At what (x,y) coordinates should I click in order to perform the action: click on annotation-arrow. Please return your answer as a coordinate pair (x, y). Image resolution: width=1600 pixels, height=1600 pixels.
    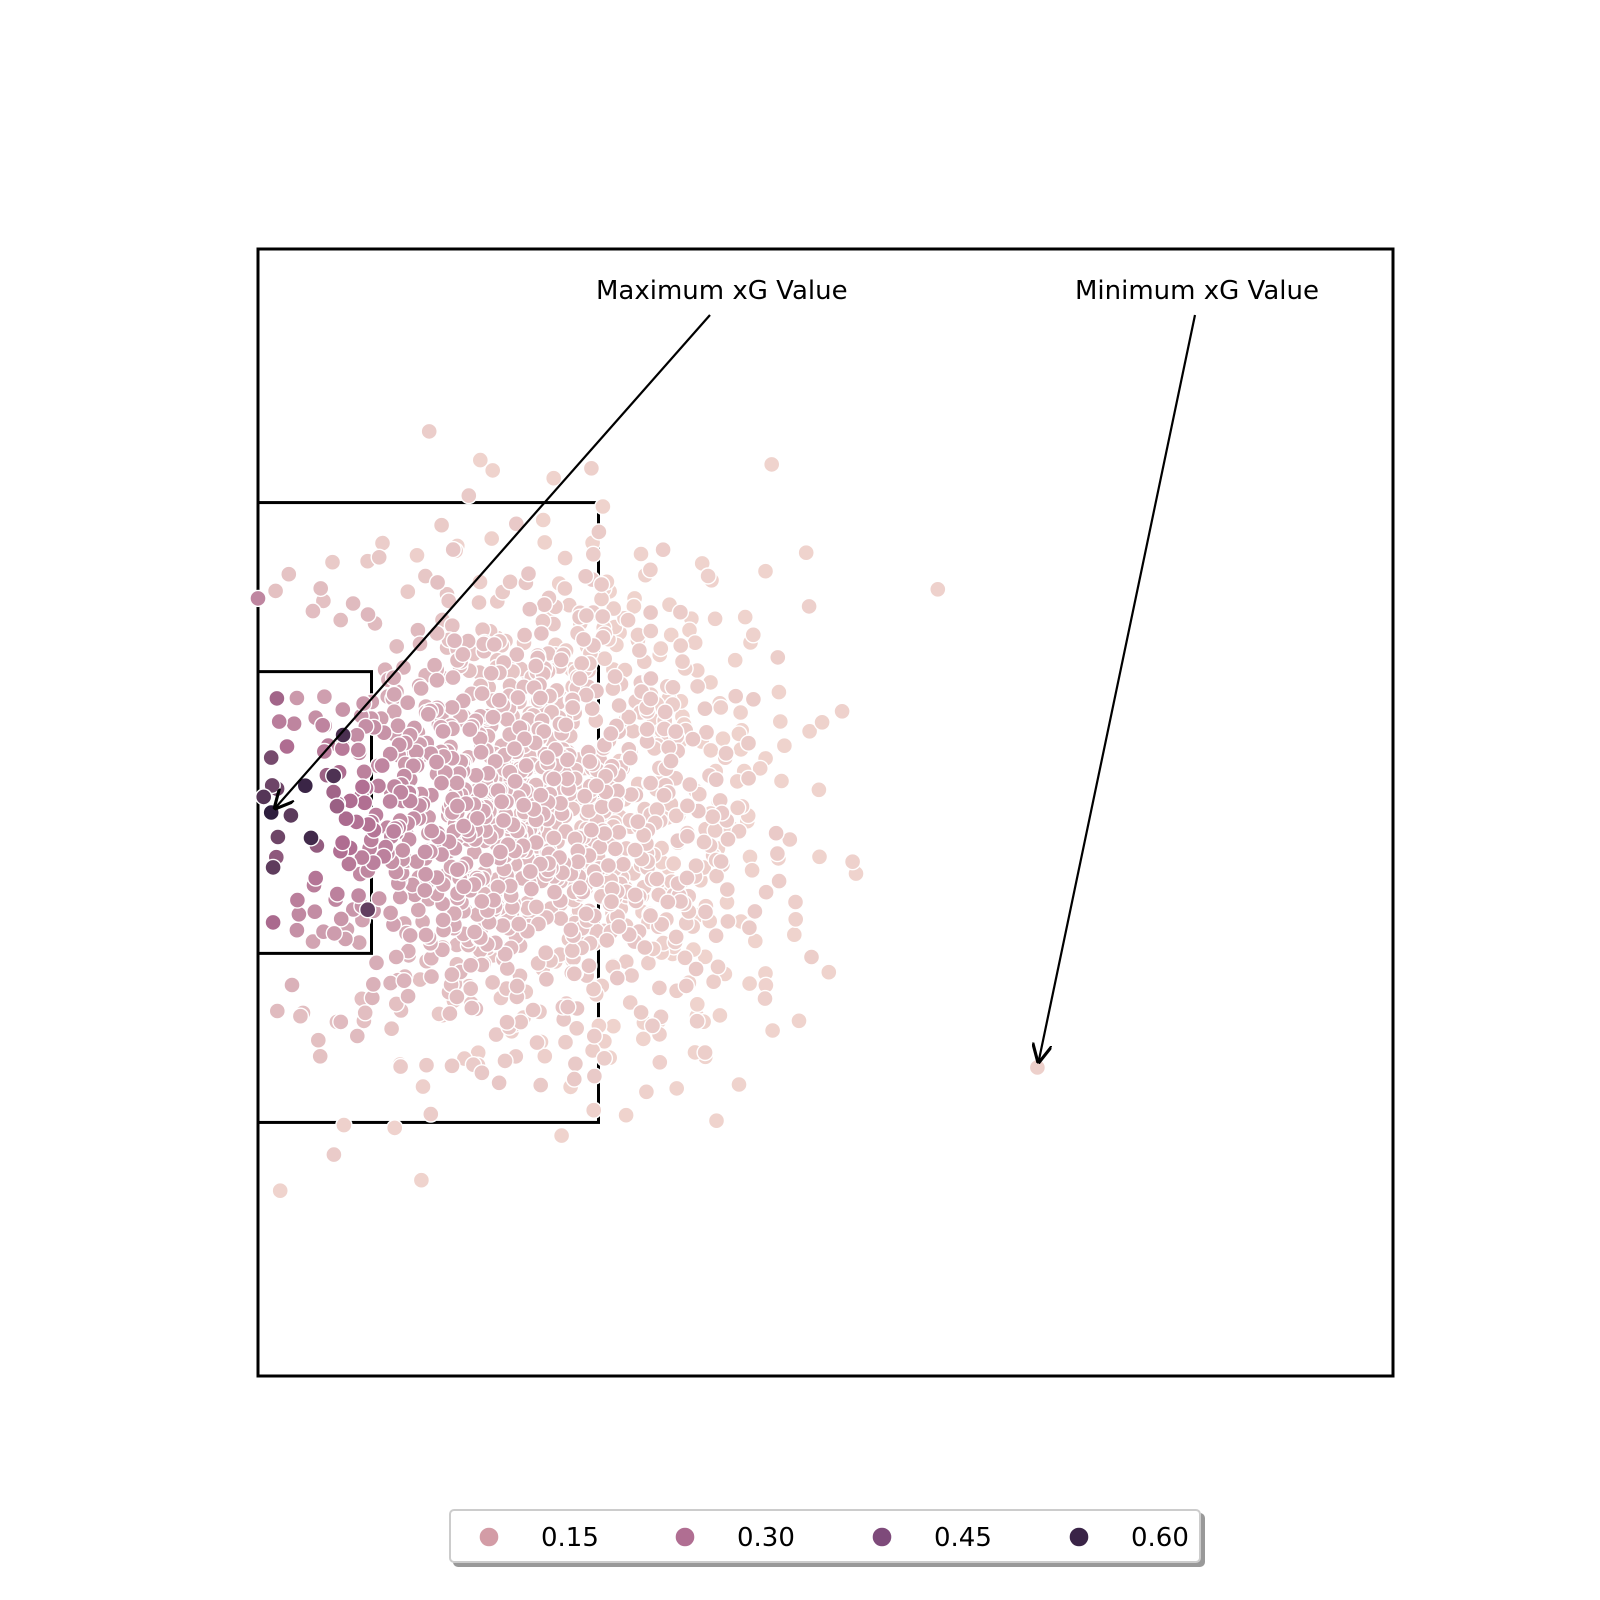
    Looking at the image, I should click on (1118, 688).